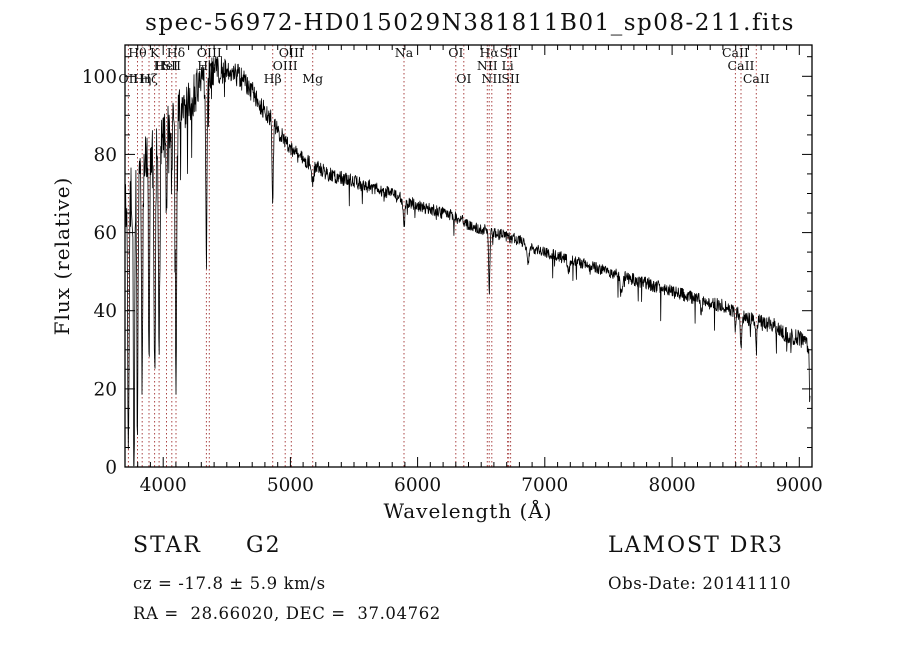 Image resolution: width=900 pixels, height=649 pixels. I want to click on y-tick-label: 60, so click(105, 233).